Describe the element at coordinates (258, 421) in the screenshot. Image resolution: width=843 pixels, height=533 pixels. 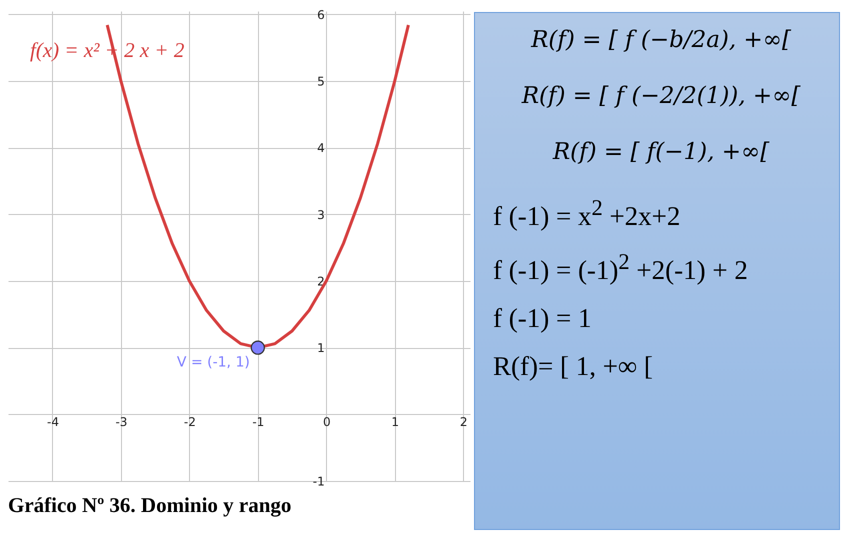
I see `x-tick-label: -1` at that location.